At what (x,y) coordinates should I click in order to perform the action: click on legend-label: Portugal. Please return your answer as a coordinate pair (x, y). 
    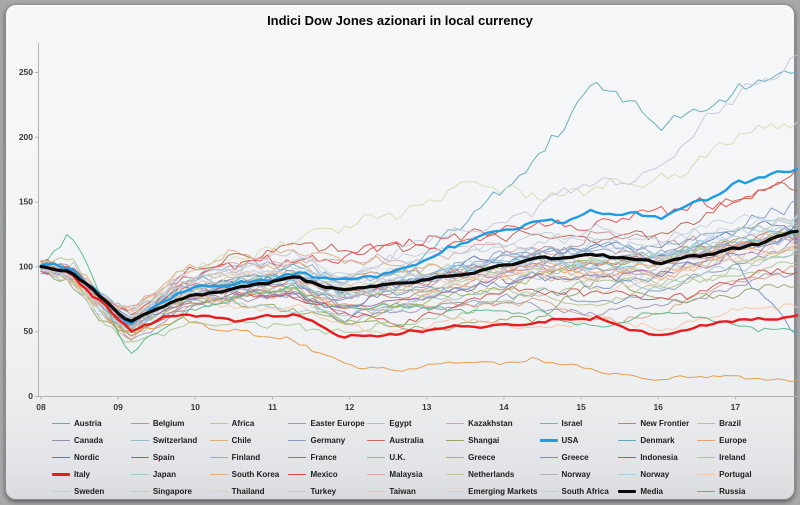
    Looking at the image, I should click on (735, 474).